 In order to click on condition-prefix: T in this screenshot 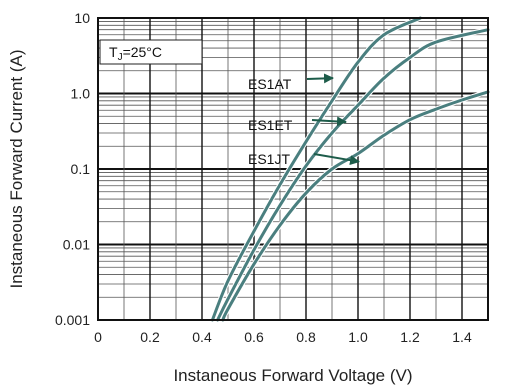, I will do `click(113, 52)`.